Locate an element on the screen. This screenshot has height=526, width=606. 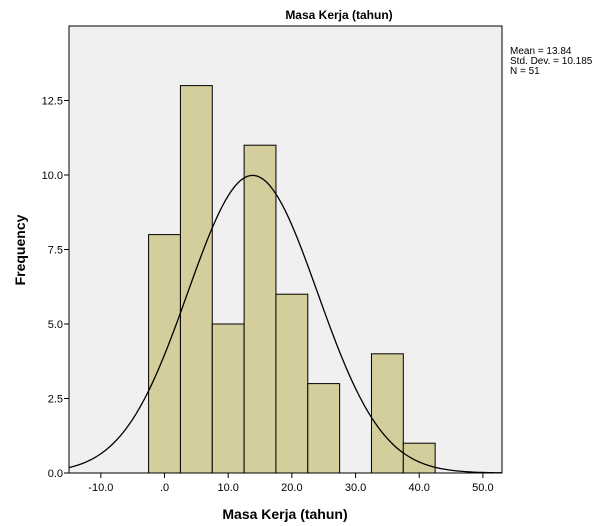
stats-std: Std. Dev. = 10.185 is located at coordinates (551, 61).